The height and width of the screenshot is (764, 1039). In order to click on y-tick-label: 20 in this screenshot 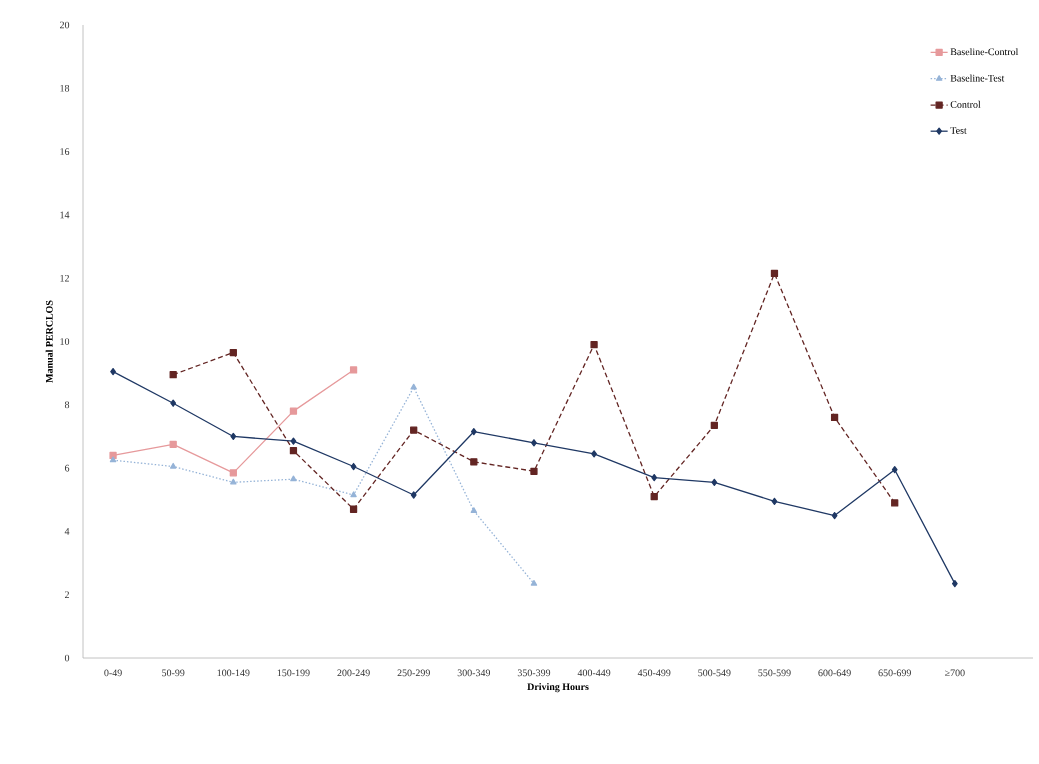, I will do `click(64, 25)`.